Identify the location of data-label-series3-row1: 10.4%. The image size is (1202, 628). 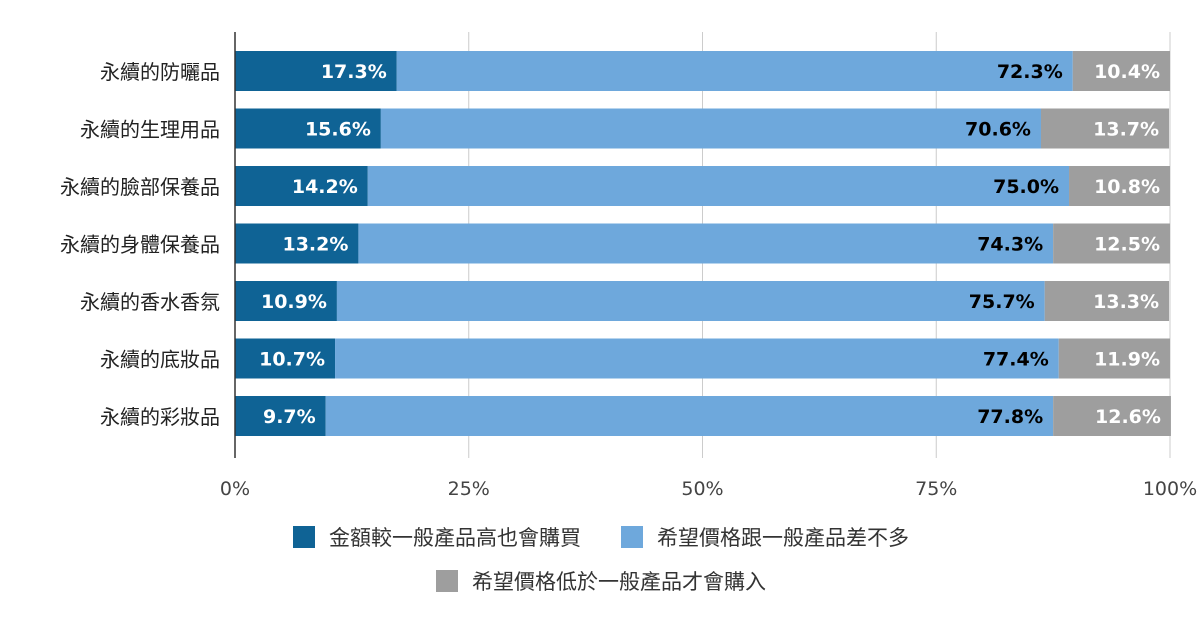
(1127, 72).